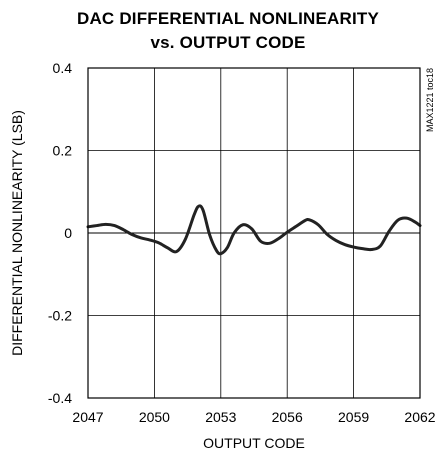 The width and height of the screenshot is (444, 460). Describe the element at coordinates (227, 42) in the screenshot. I see `chart-subtitle: vs. OUTPUT CODE` at that location.